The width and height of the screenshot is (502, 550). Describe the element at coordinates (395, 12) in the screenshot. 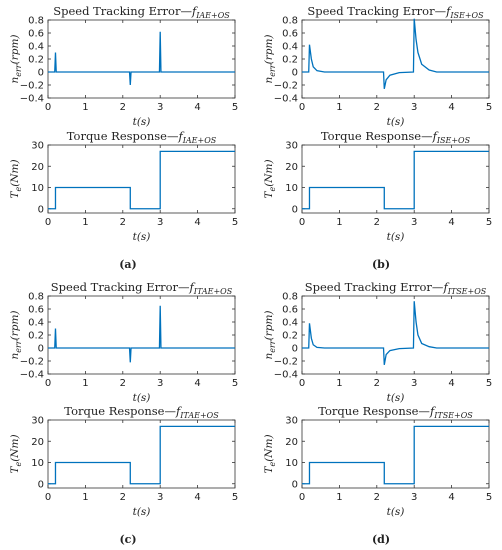

I see `chart-title: Speed Tracking Error—fISE+OS` at that location.